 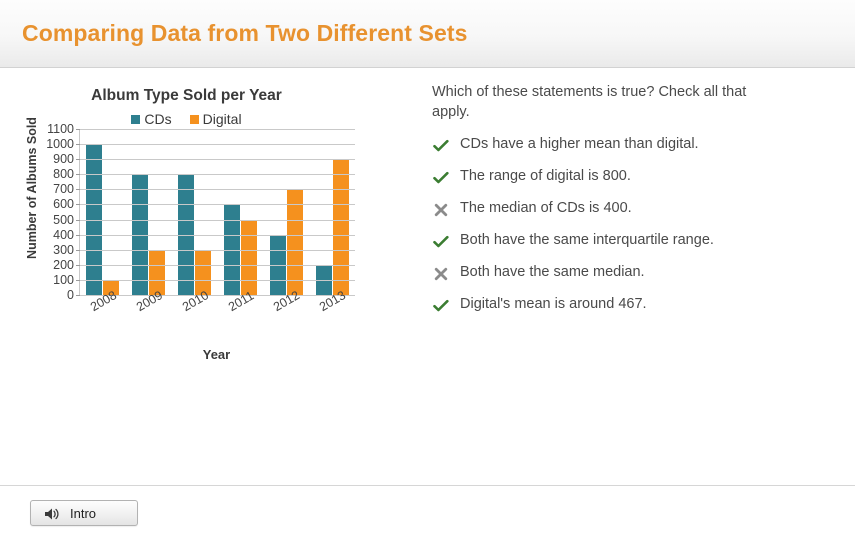 What do you see at coordinates (216, 316) in the screenshot?
I see `x-axis-ticks: 2008 2009 2010 2011 2012 2013` at bounding box center [216, 316].